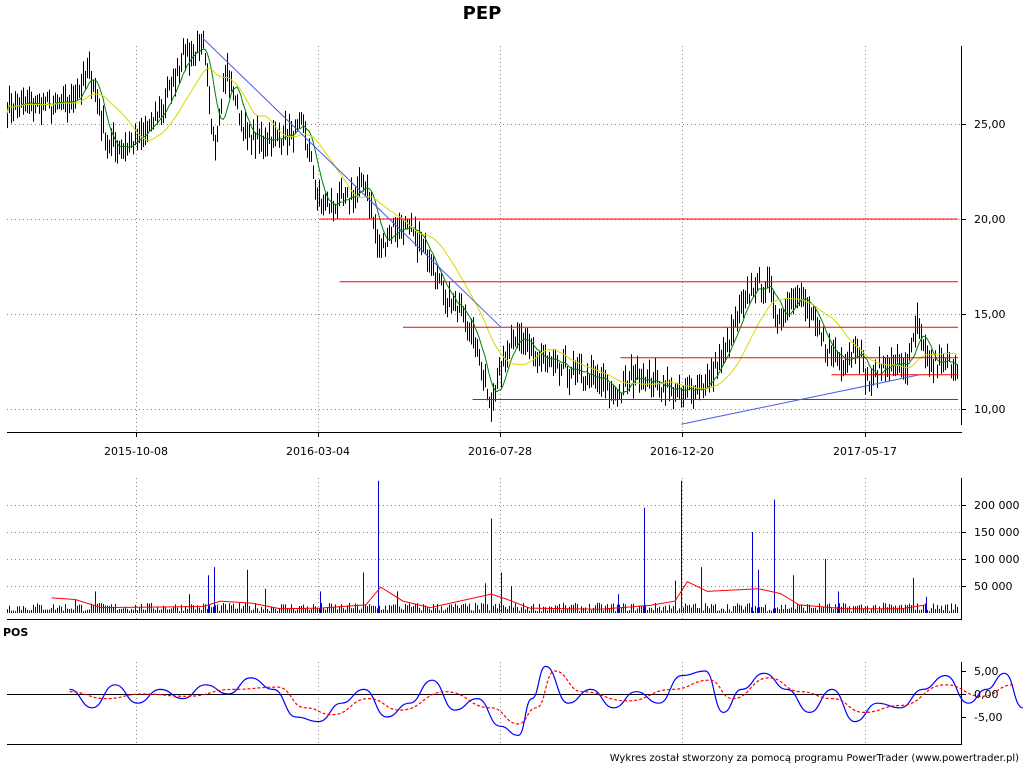 This screenshot has height=768, width=1024. I want to click on date-x-tick: 2016-12-20, so click(682, 451).